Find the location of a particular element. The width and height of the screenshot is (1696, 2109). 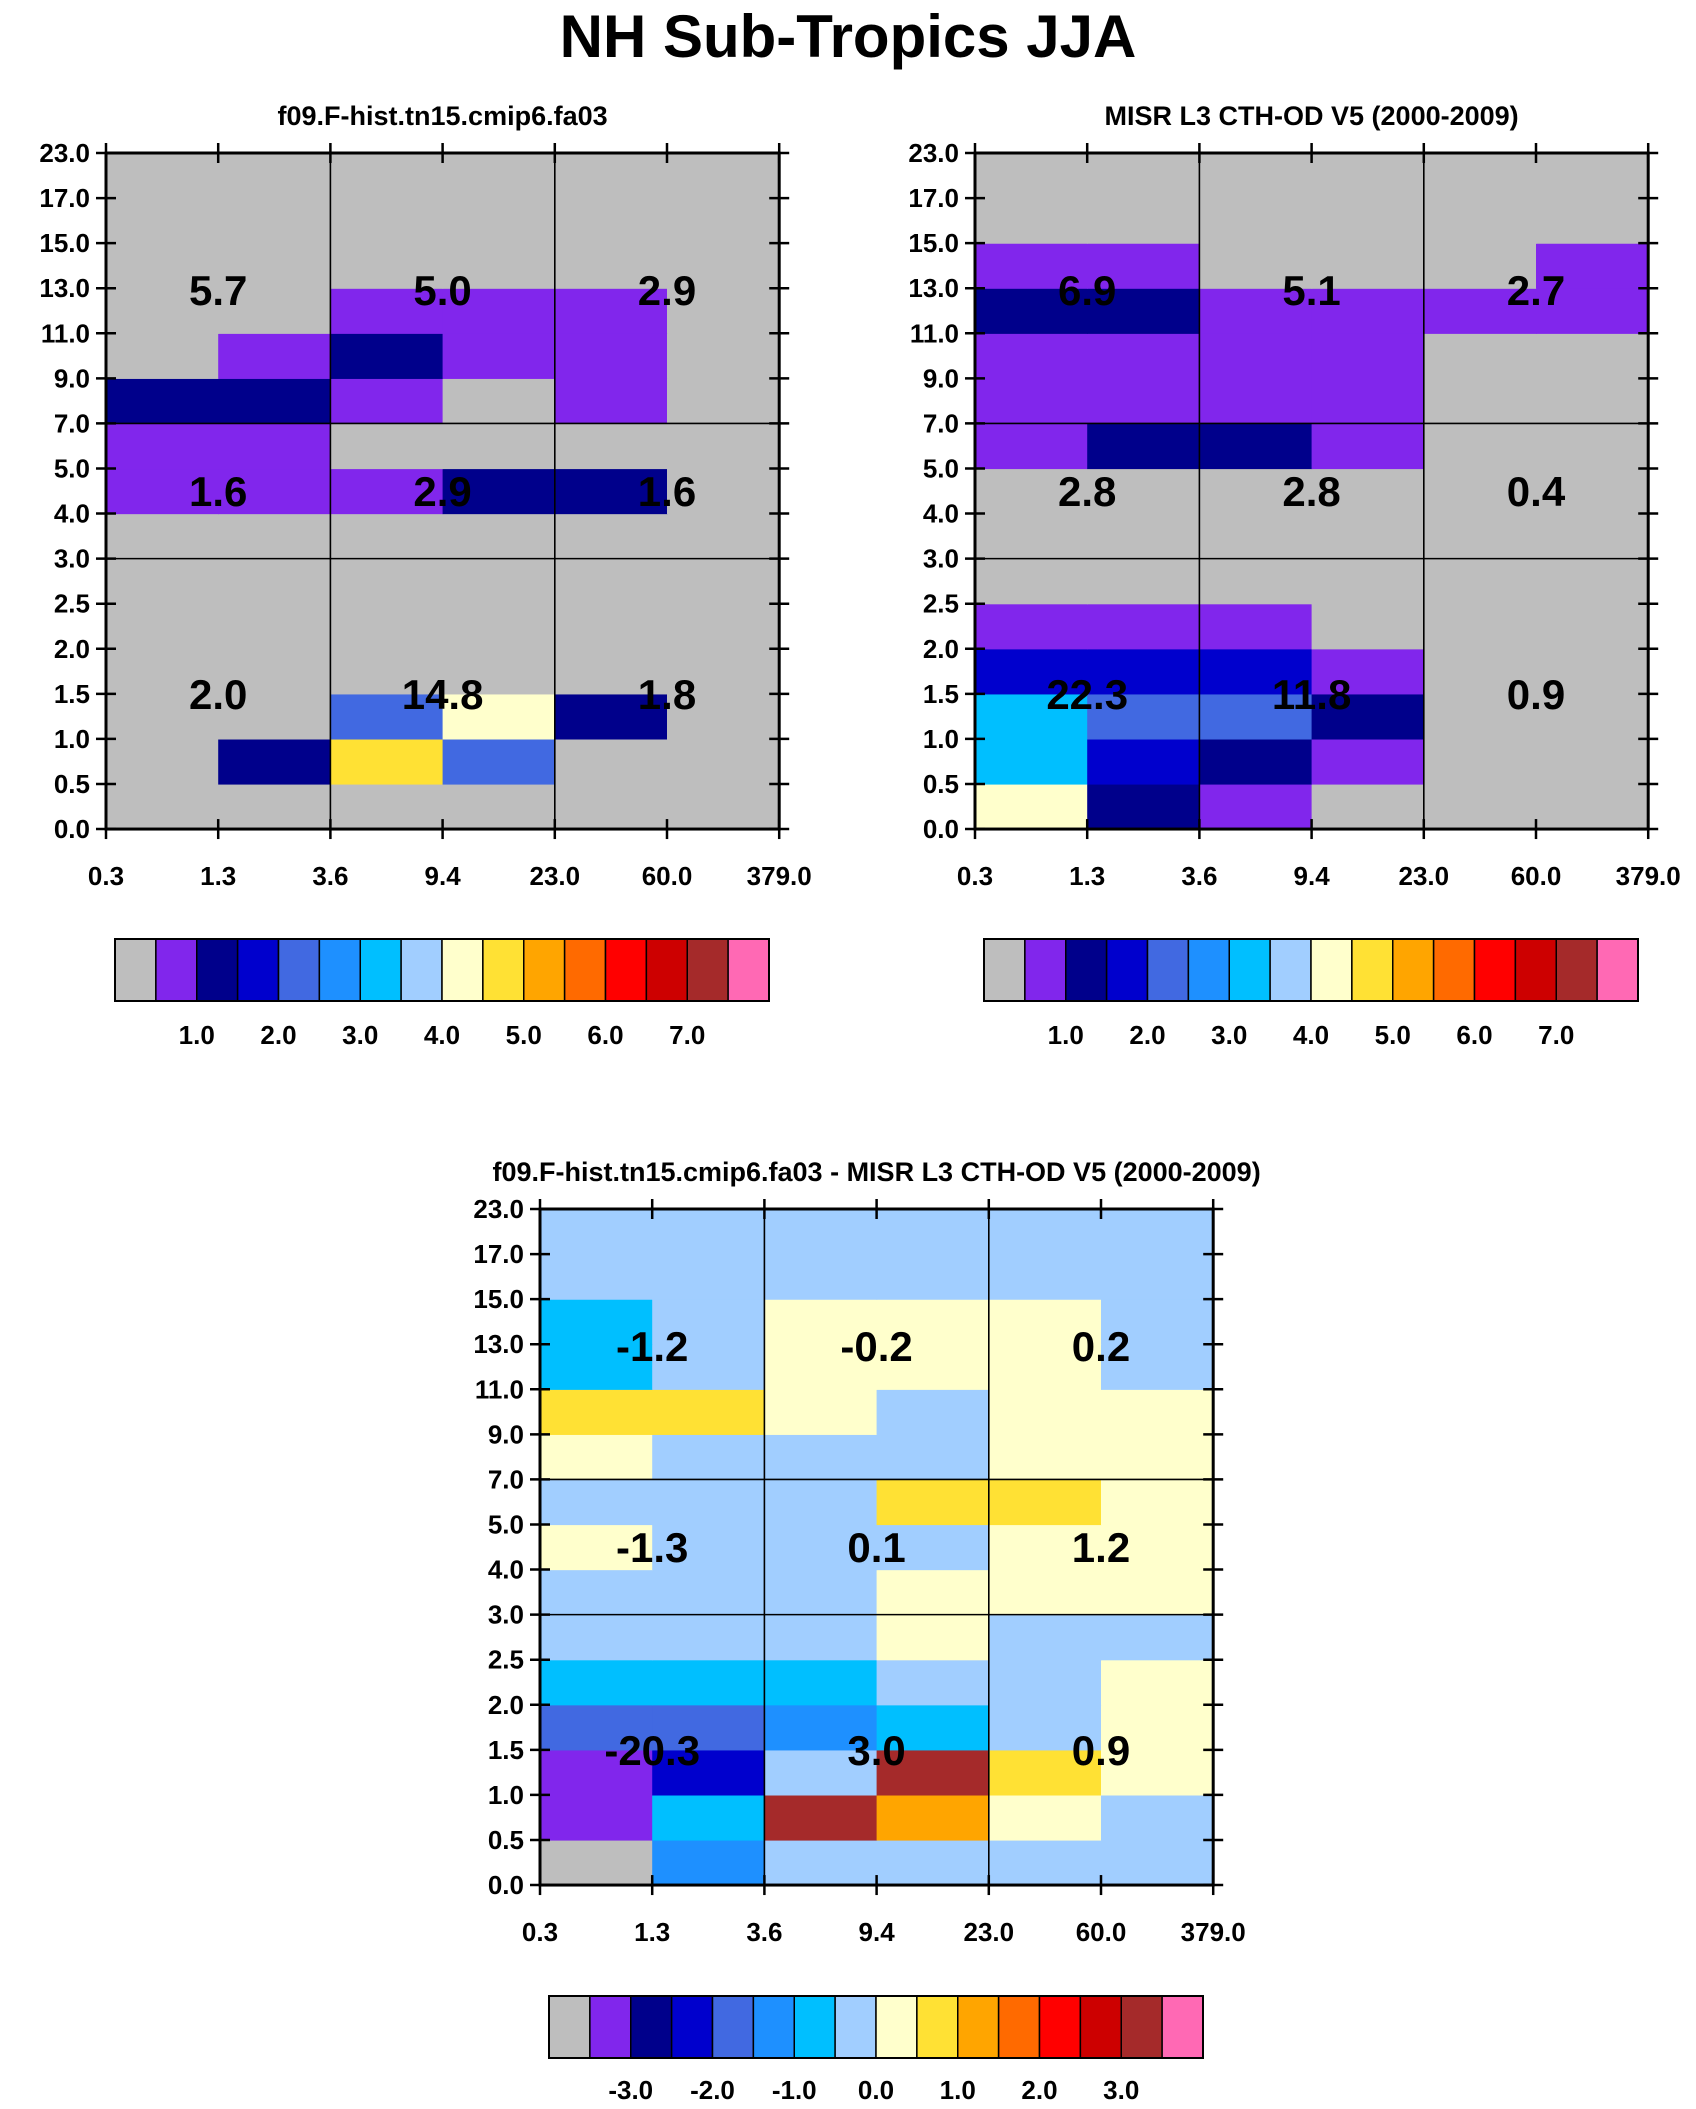

y-tick-label: 17.0 is located at coordinates (498, 1254).